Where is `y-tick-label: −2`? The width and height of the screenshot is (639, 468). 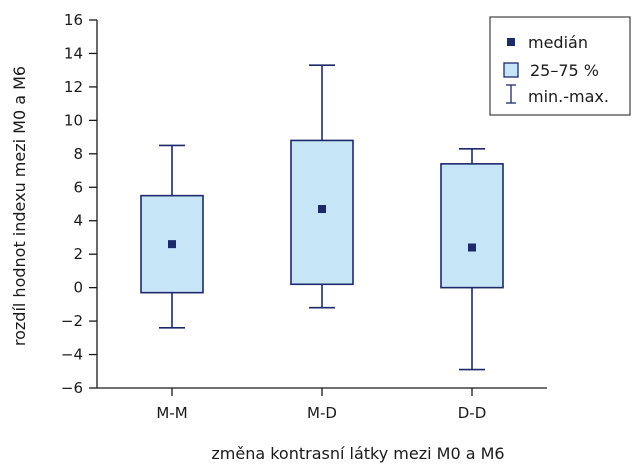 y-tick-label: −2 is located at coordinates (72, 321).